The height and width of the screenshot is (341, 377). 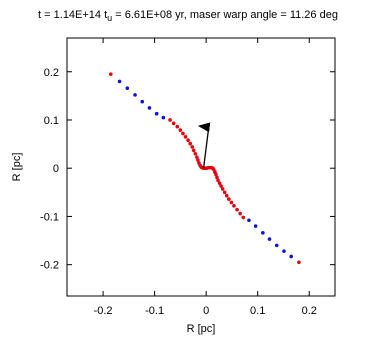 I want to click on x-tick-label: 0, so click(x=206, y=311).